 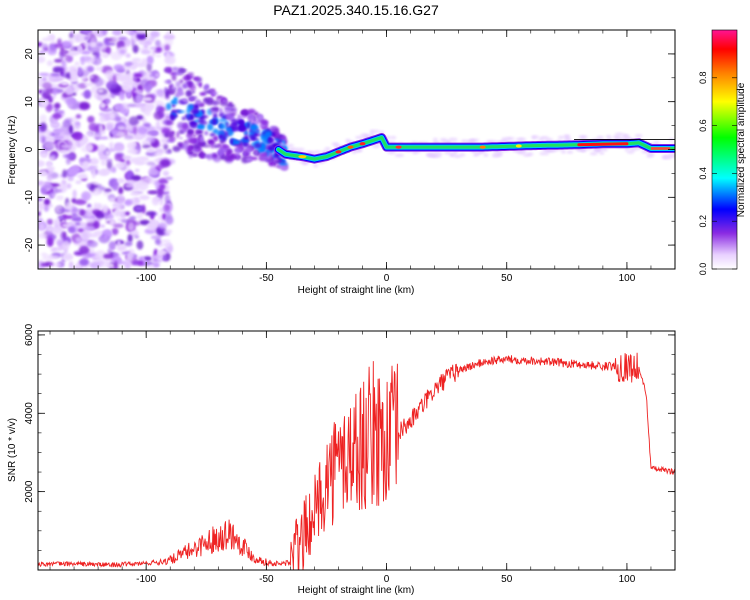 What do you see at coordinates (12, 150) in the screenshot?
I see `spectrogram-ylabel: Frequency (Hz)` at bounding box center [12, 150].